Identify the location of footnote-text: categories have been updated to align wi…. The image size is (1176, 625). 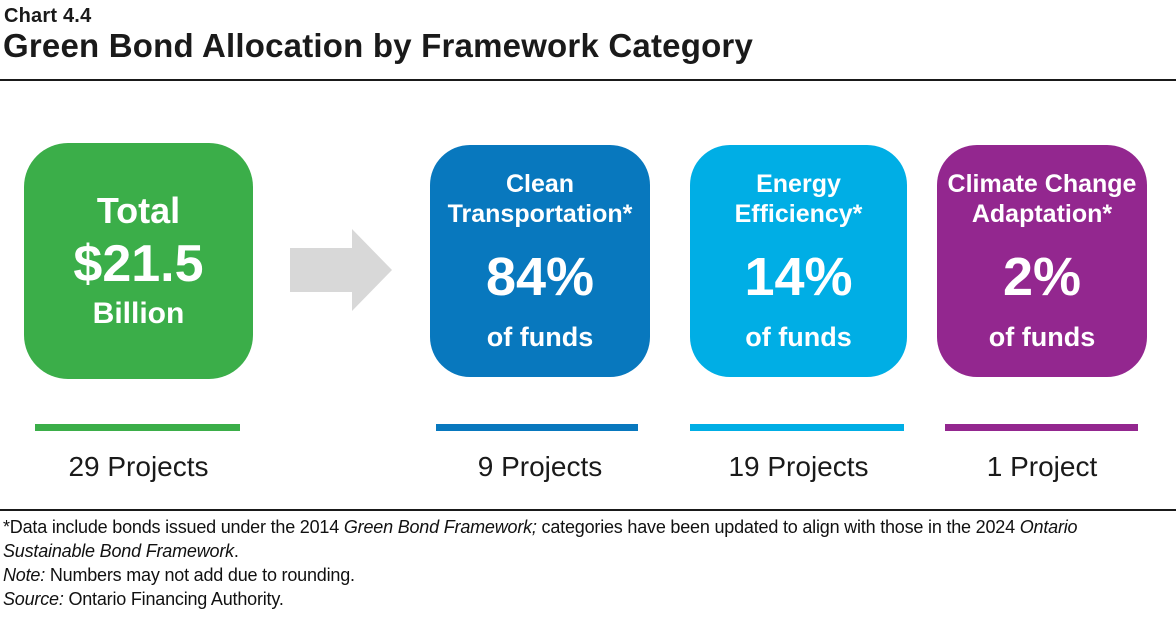
(778, 527).